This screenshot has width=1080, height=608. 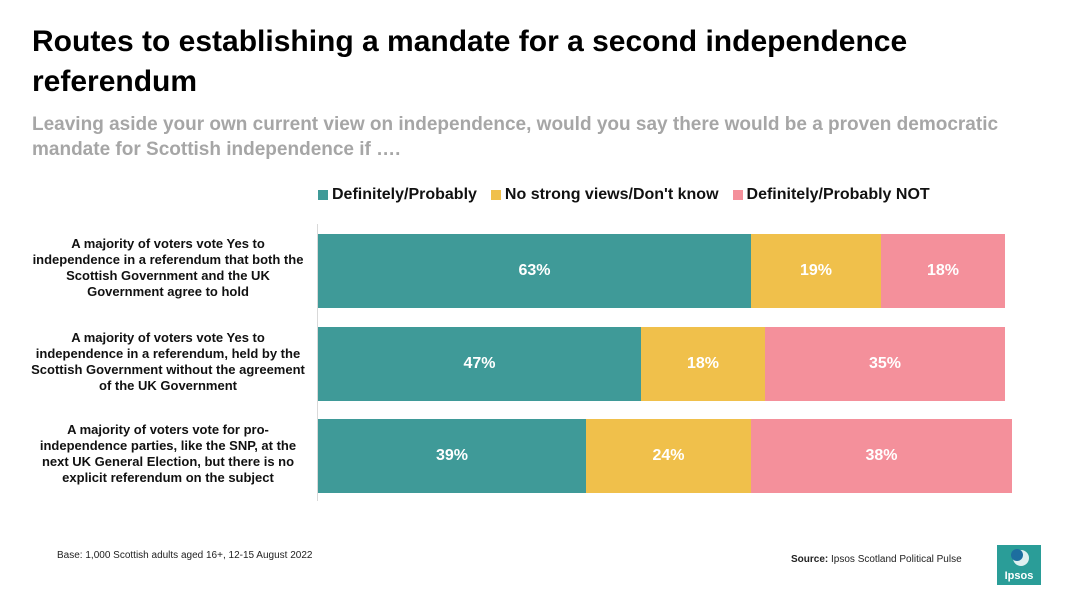 What do you see at coordinates (896, 559) in the screenshot?
I see `source-text: Ipsos Scotland Political Pulse` at bounding box center [896, 559].